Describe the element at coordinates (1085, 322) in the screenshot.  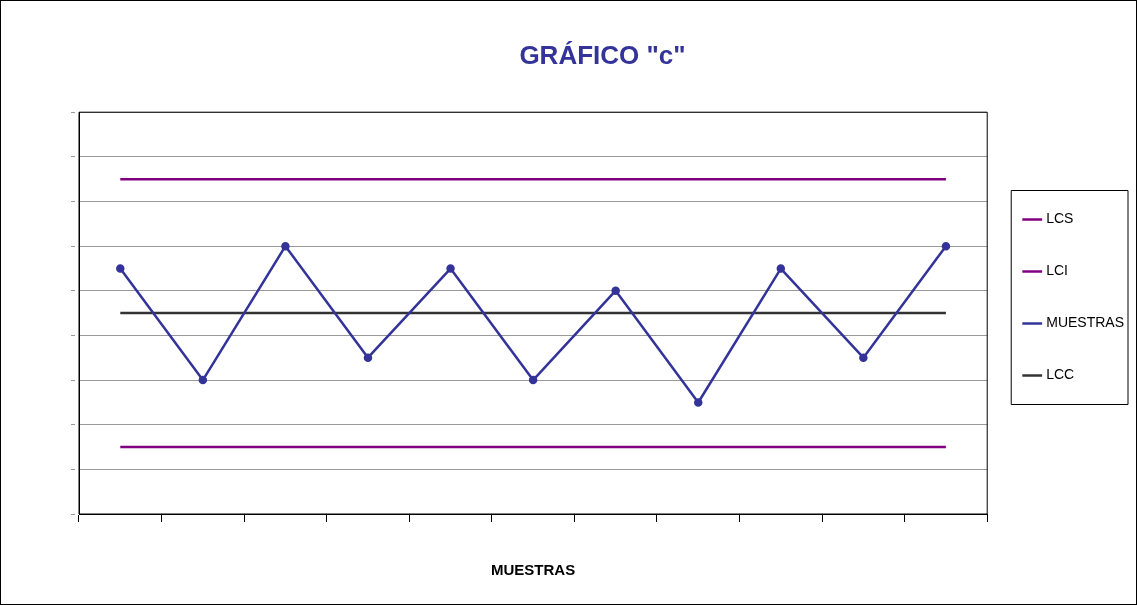
I see `legend-label: MUESTRAS` at that location.